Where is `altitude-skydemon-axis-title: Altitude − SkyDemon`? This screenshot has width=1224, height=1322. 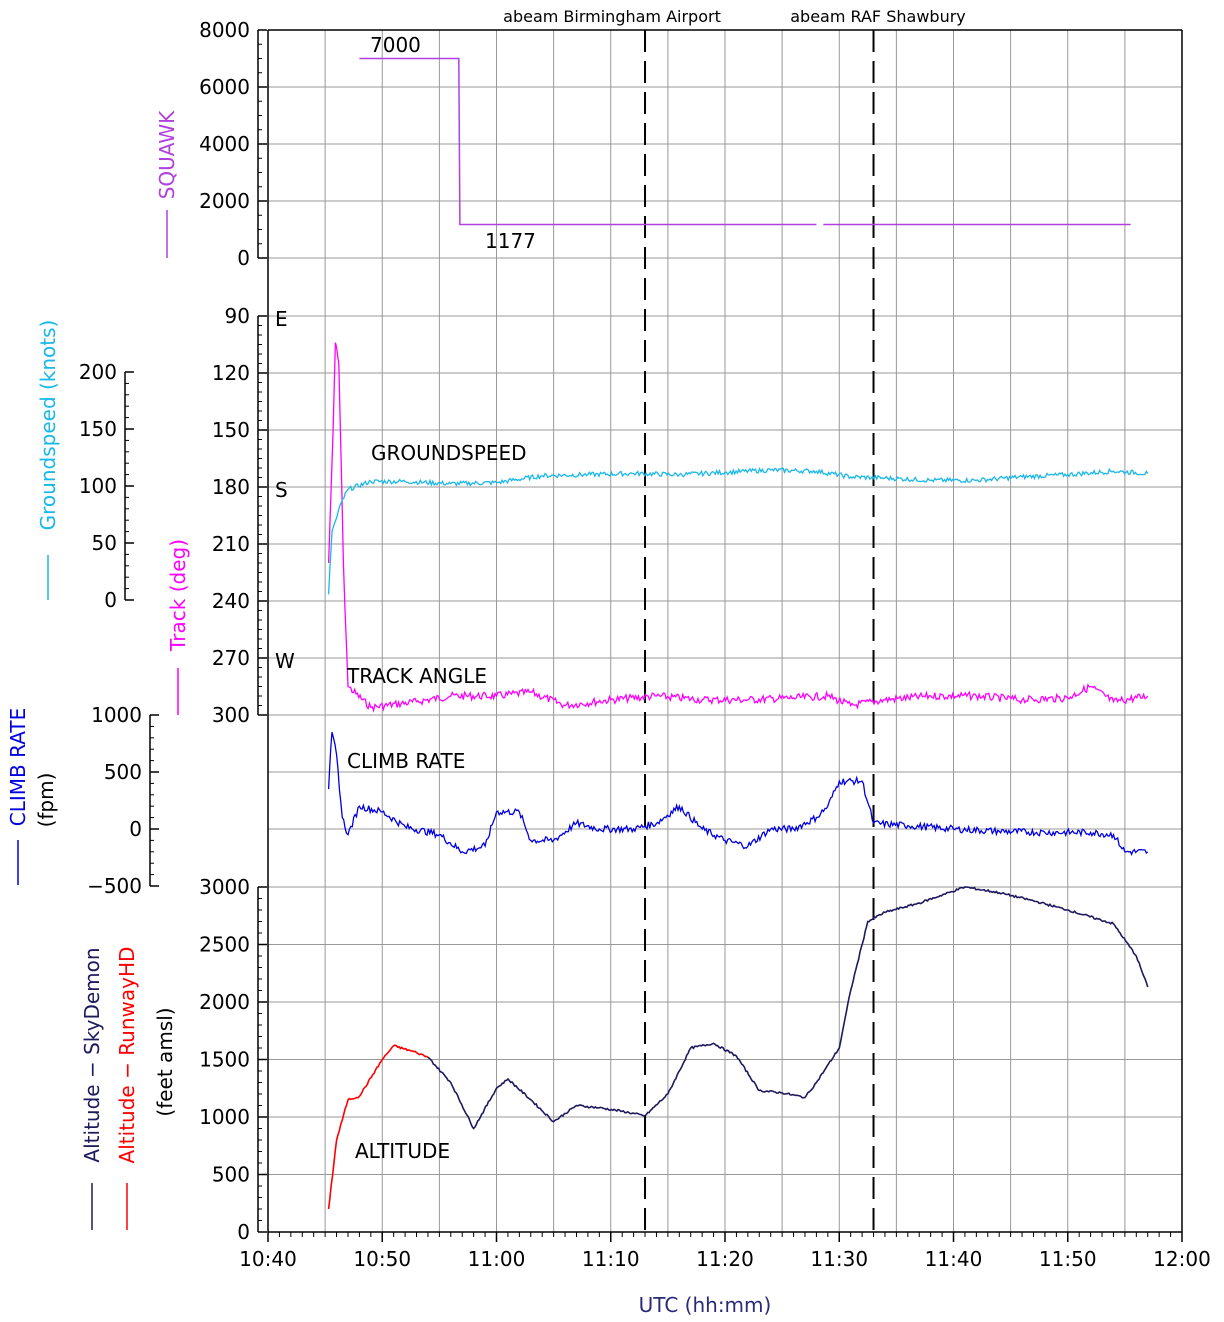 altitude-skydemon-axis-title: Altitude − SkyDemon is located at coordinates (92, 1054).